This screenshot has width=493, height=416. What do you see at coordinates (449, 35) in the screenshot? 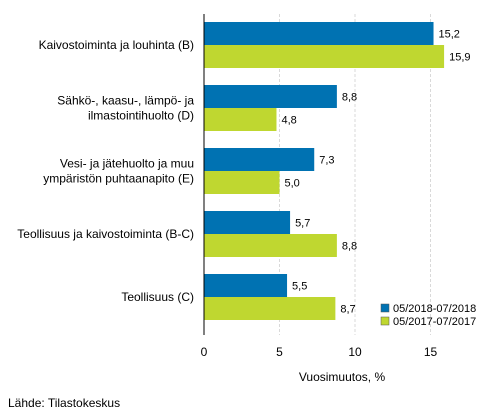
I see `data-label: 15,2` at bounding box center [449, 35].